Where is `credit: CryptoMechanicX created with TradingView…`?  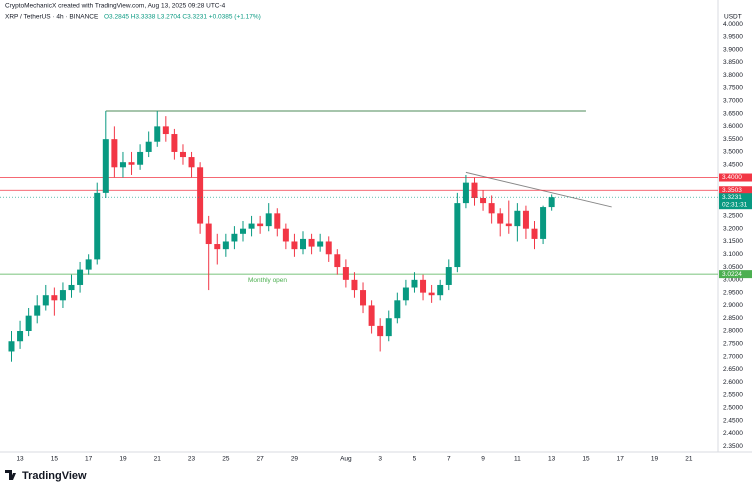 credit: CryptoMechanicX created with TradingView… is located at coordinates (115, 6).